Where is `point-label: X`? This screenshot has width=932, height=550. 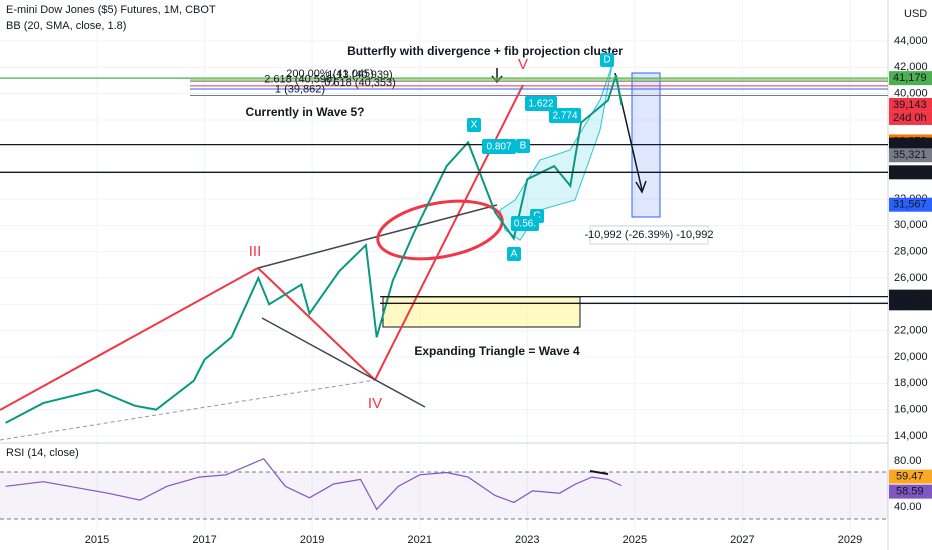
point-label: X is located at coordinates (474, 125).